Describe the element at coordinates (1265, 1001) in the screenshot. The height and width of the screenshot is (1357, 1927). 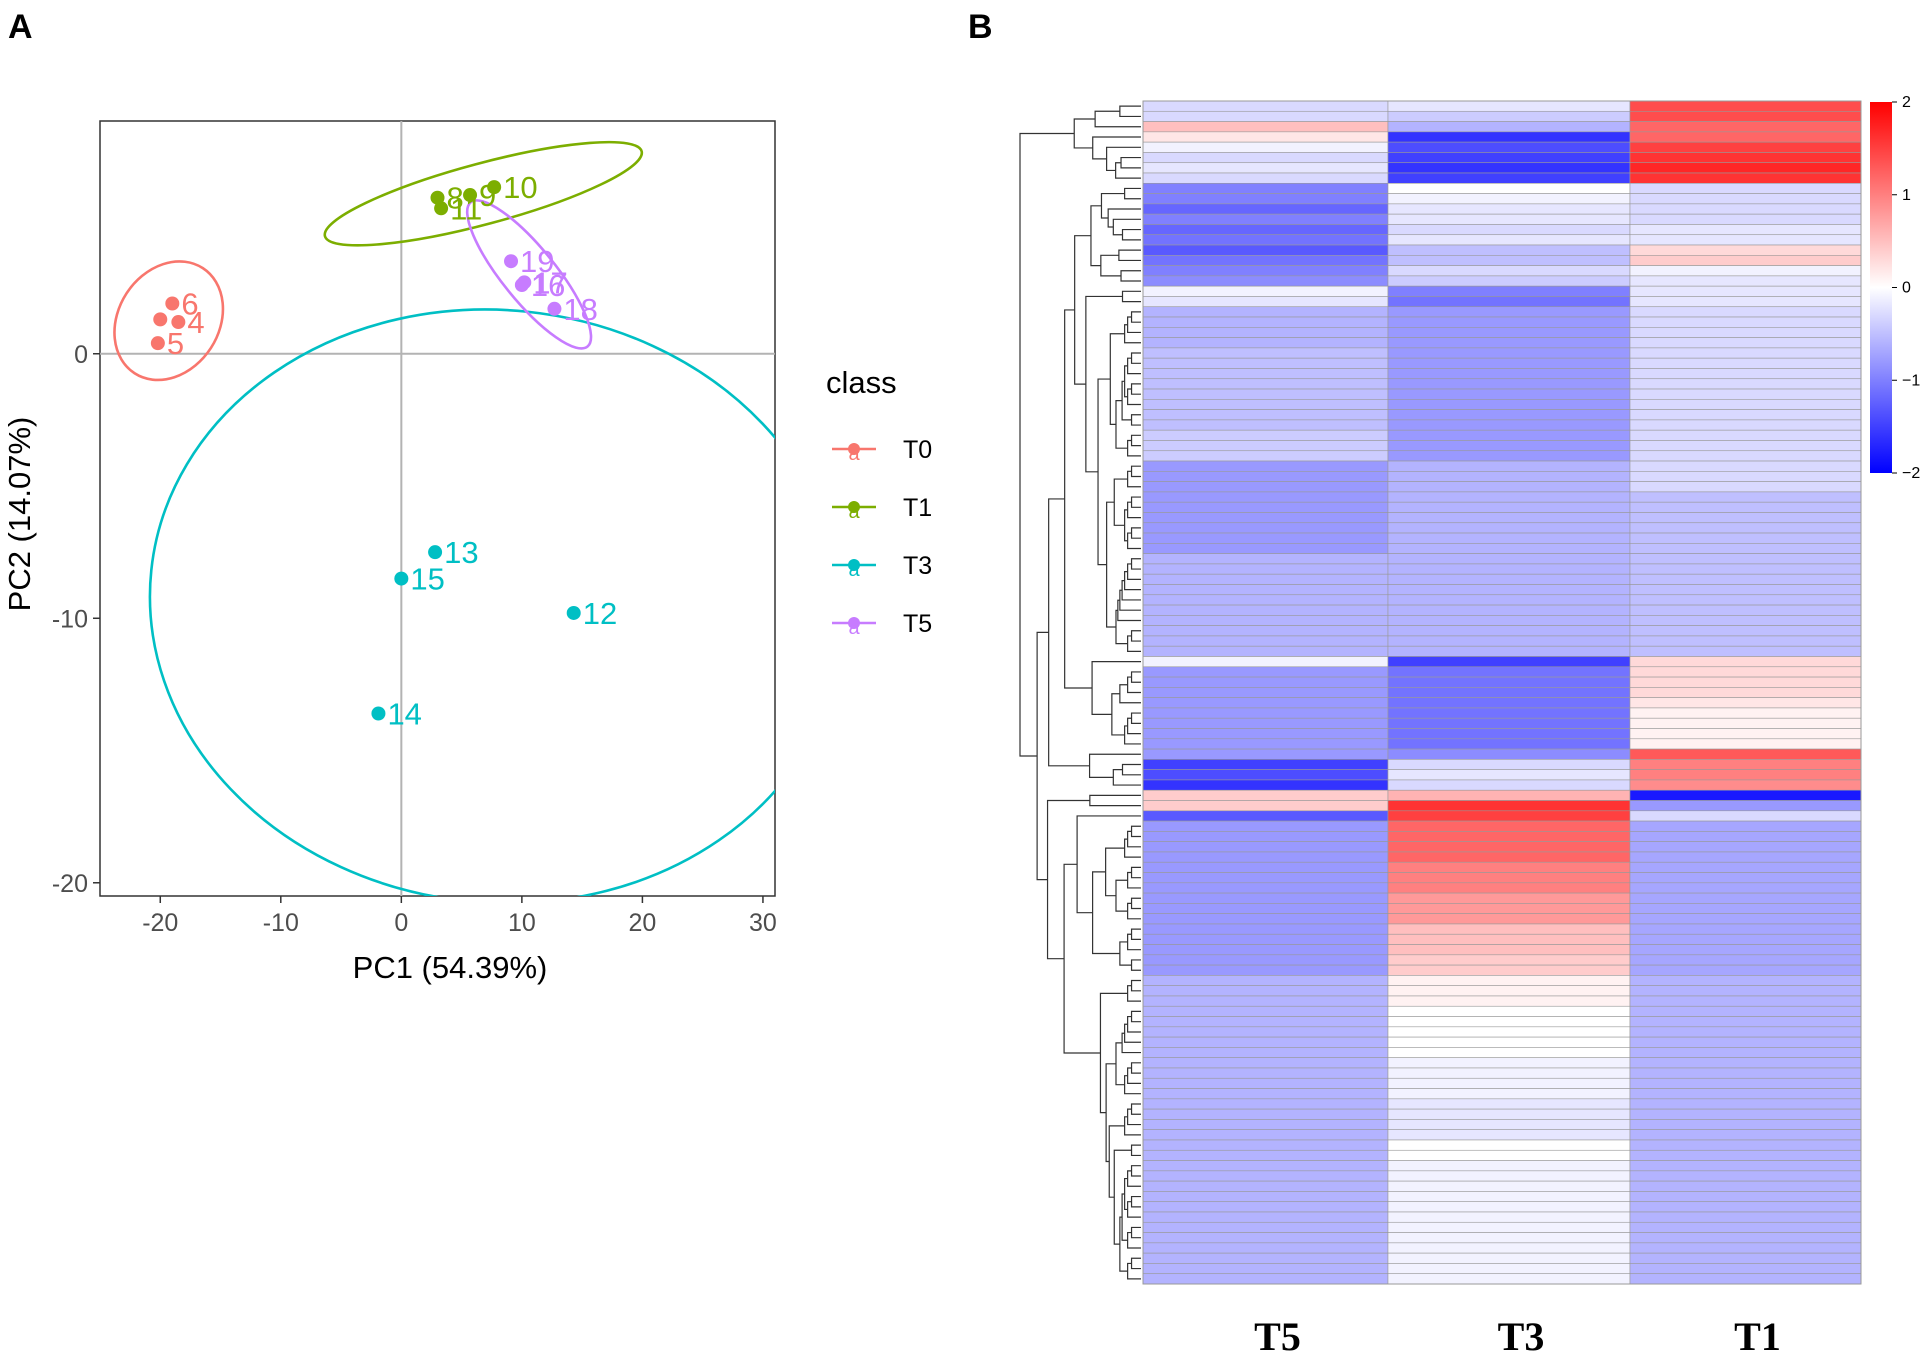
I see `heatmap-cell-r87-t5` at that location.